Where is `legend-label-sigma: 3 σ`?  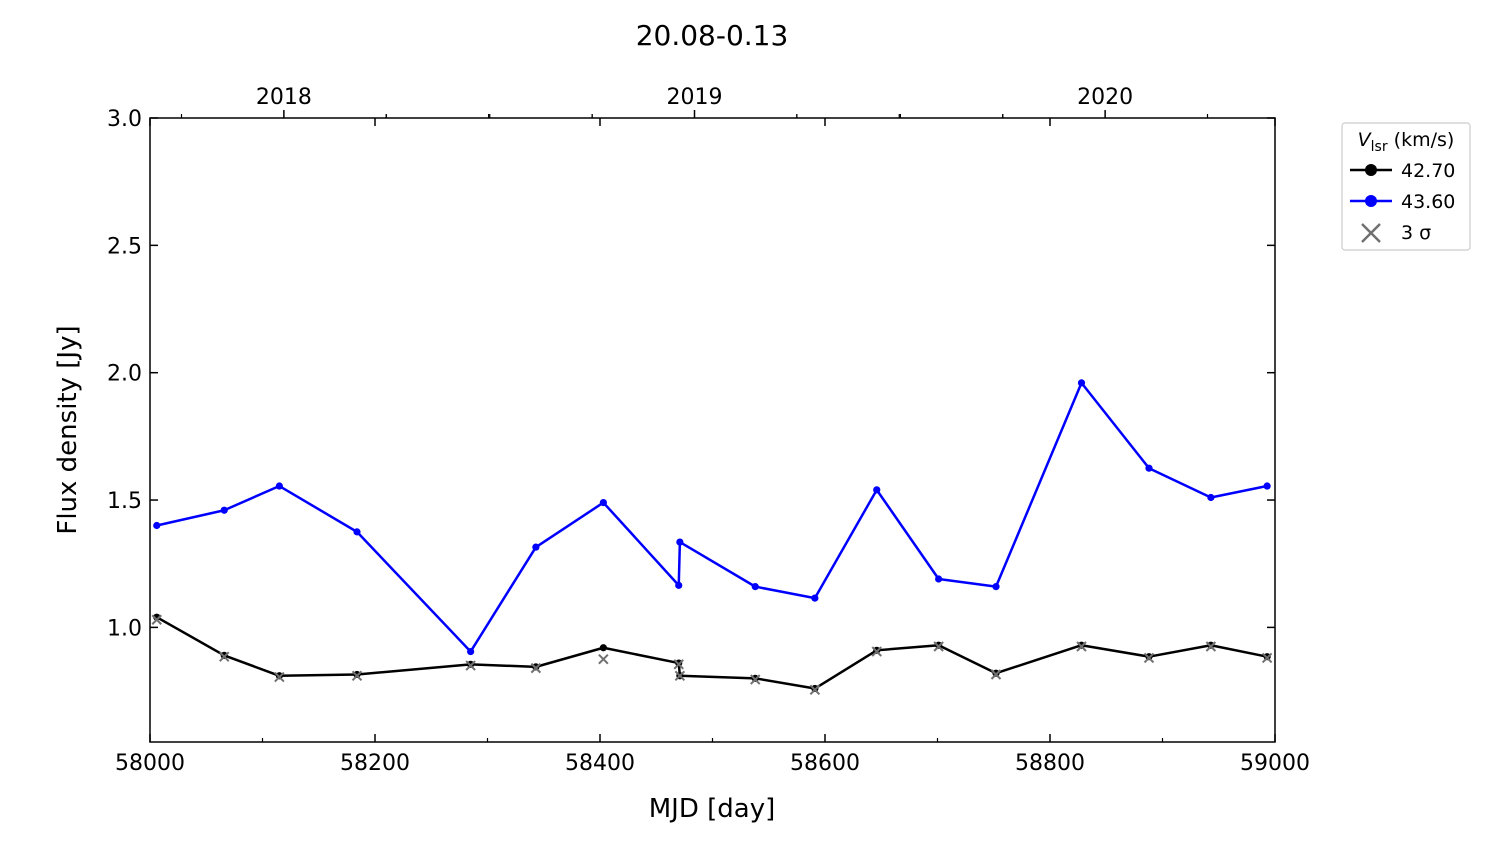
legend-label-sigma: 3 σ is located at coordinates (1416, 233).